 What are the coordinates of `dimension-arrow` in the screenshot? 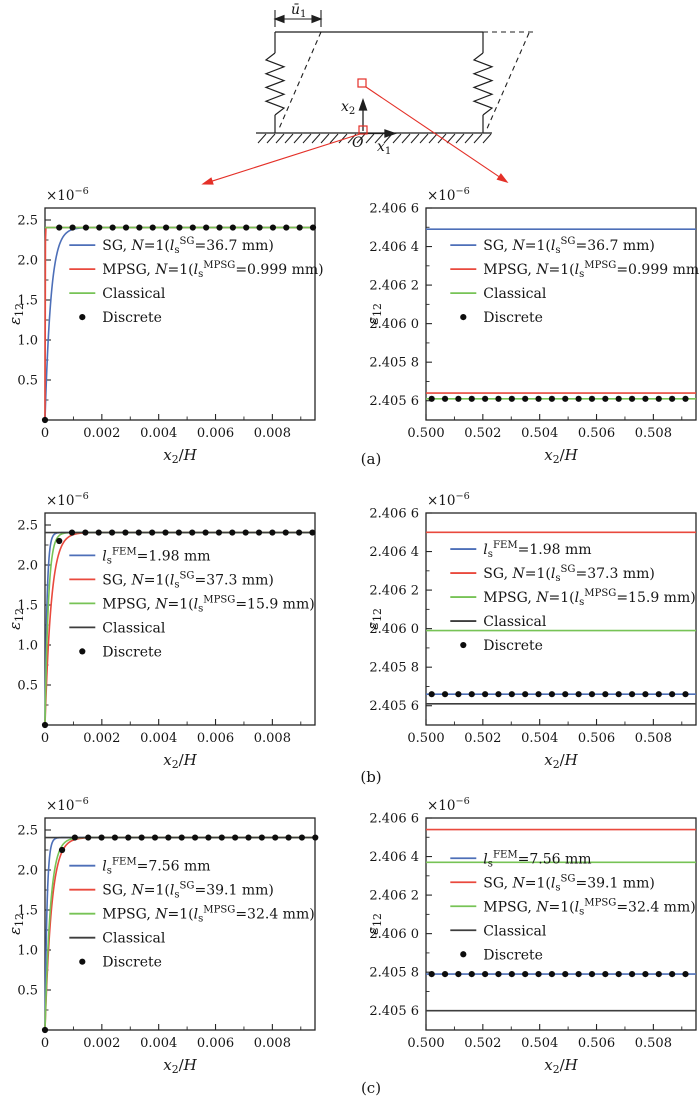 It's located at (298, 18).